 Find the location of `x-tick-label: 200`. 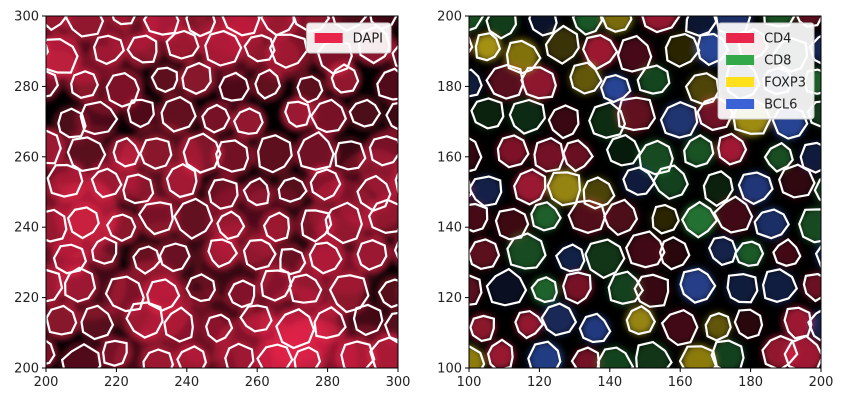

x-tick-label: 200 is located at coordinates (46, 382).